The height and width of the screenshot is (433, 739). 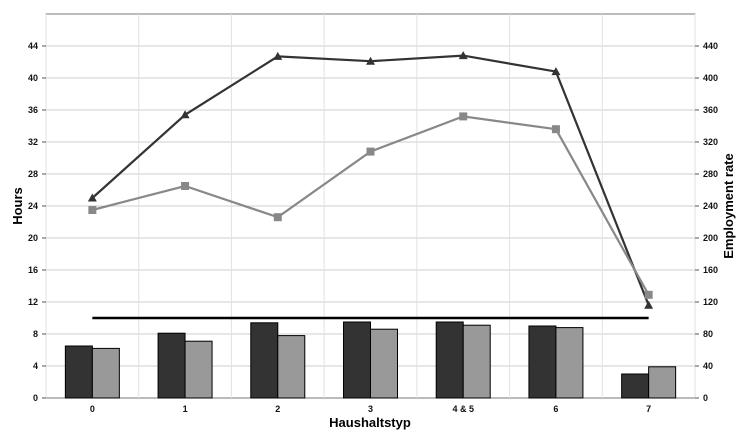 I want to click on right-tick-label-8: 320, so click(x=710, y=142).